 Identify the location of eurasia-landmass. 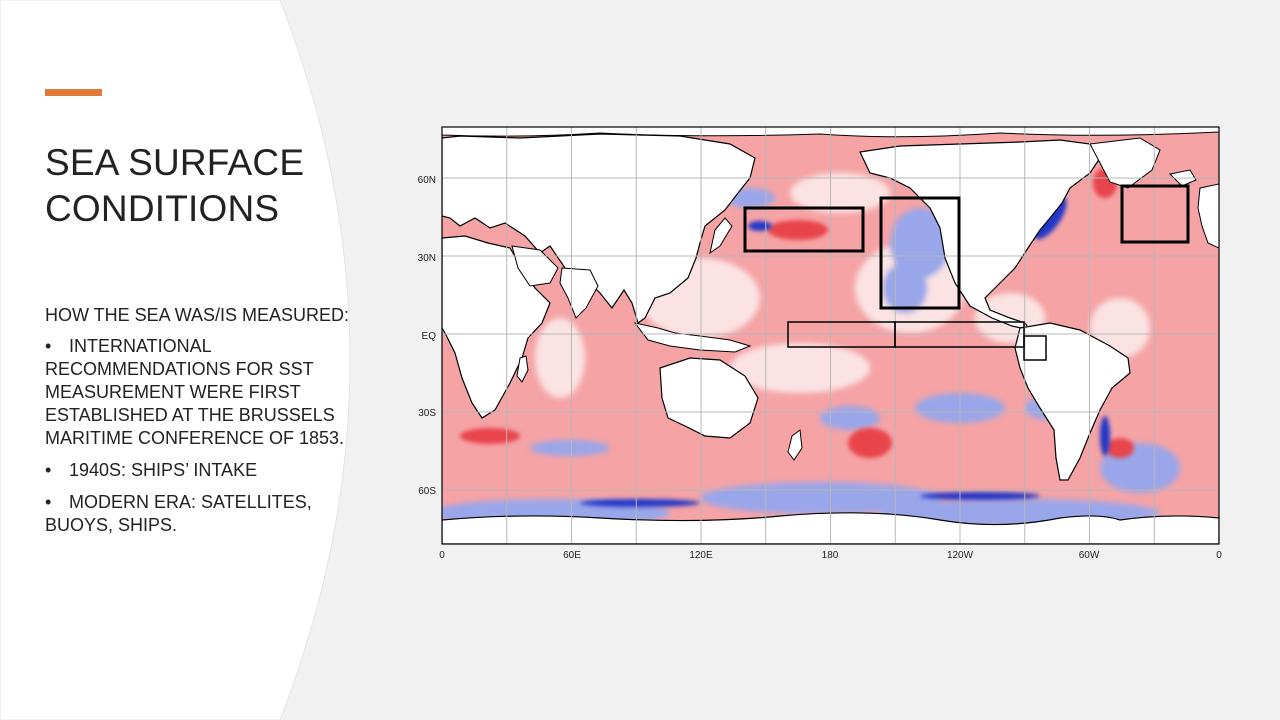
(599, 228).